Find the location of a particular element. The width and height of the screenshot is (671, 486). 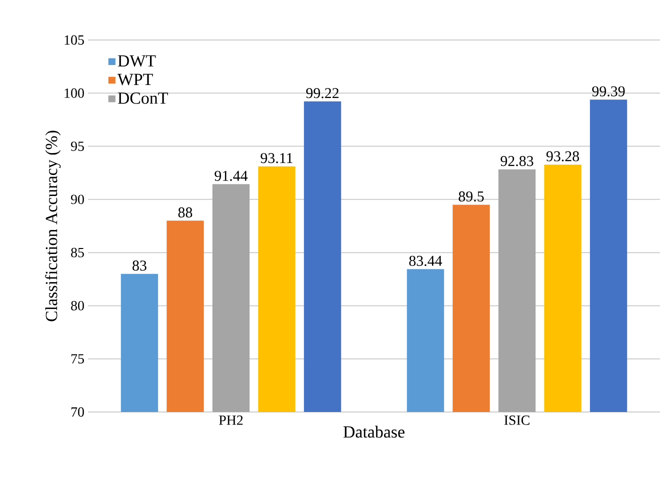

data-label: 83.44 is located at coordinates (425, 261).